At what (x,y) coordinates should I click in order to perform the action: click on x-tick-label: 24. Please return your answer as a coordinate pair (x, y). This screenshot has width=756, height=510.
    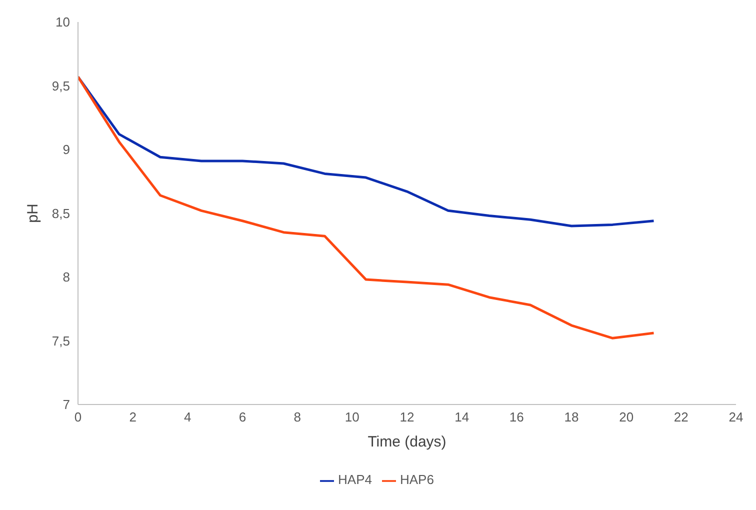
    Looking at the image, I should click on (736, 417).